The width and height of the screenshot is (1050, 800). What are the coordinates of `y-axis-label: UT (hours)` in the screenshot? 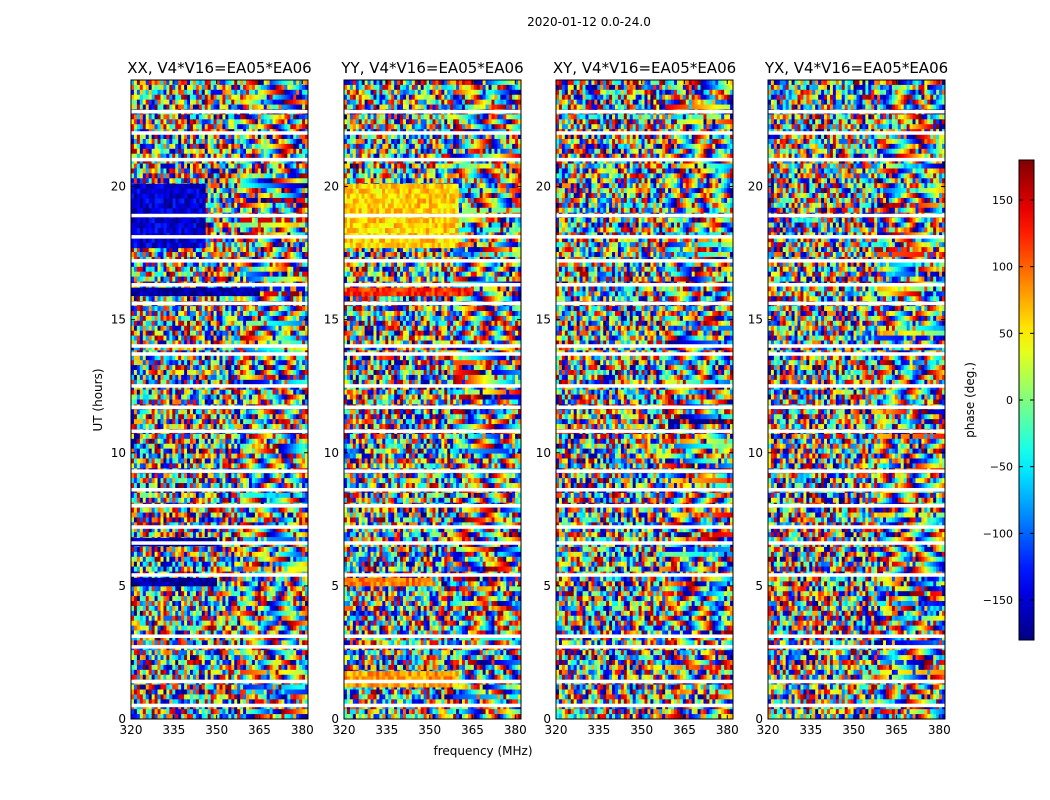 It's located at (98, 399).